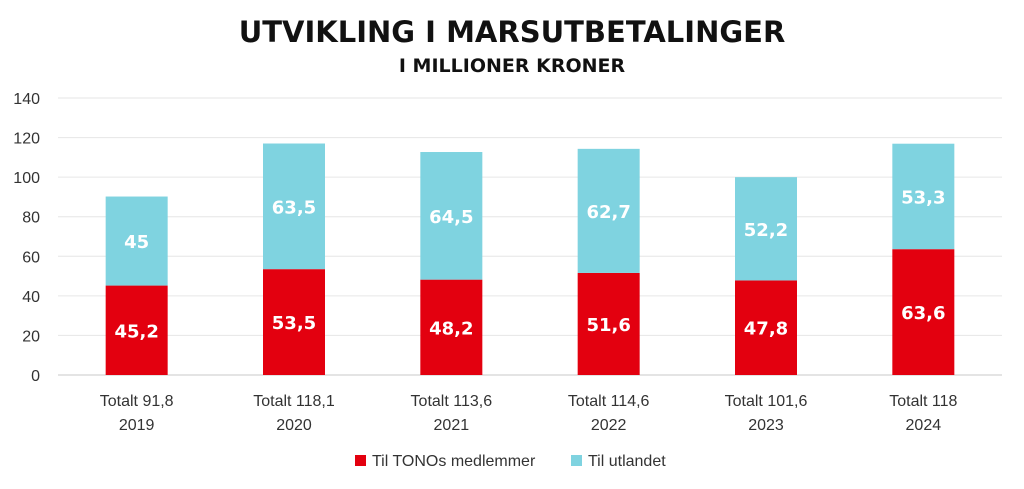 The width and height of the screenshot is (1024, 489). I want to click on legend-label-abroad: Til utlandet, so click(627, 461).